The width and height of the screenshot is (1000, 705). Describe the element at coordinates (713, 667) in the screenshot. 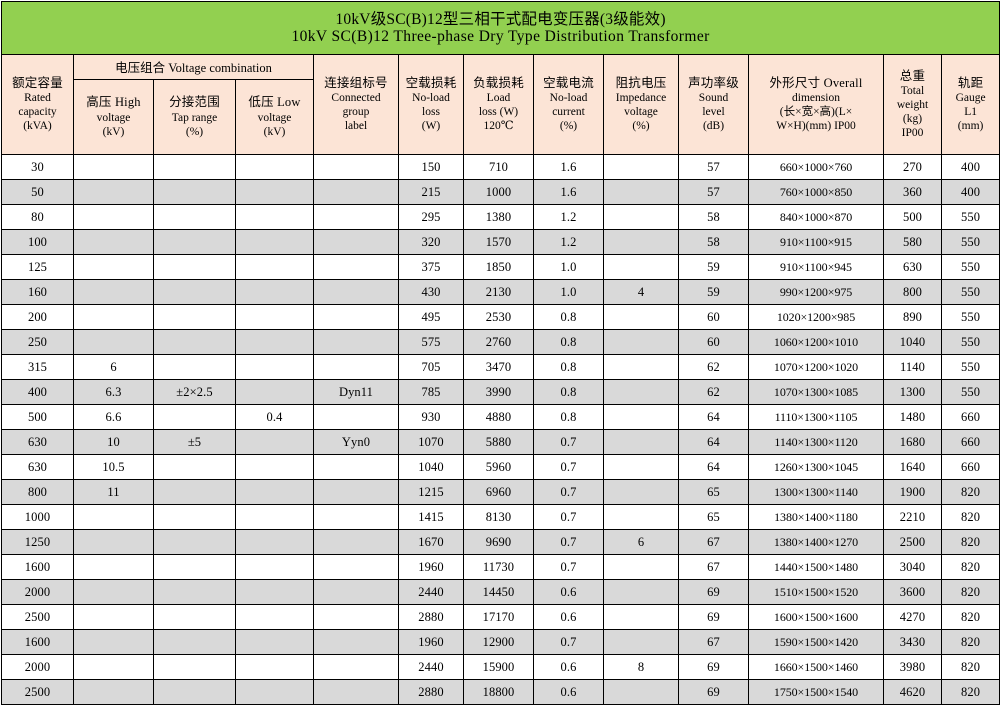

I see `table-cell: 69` at that location.